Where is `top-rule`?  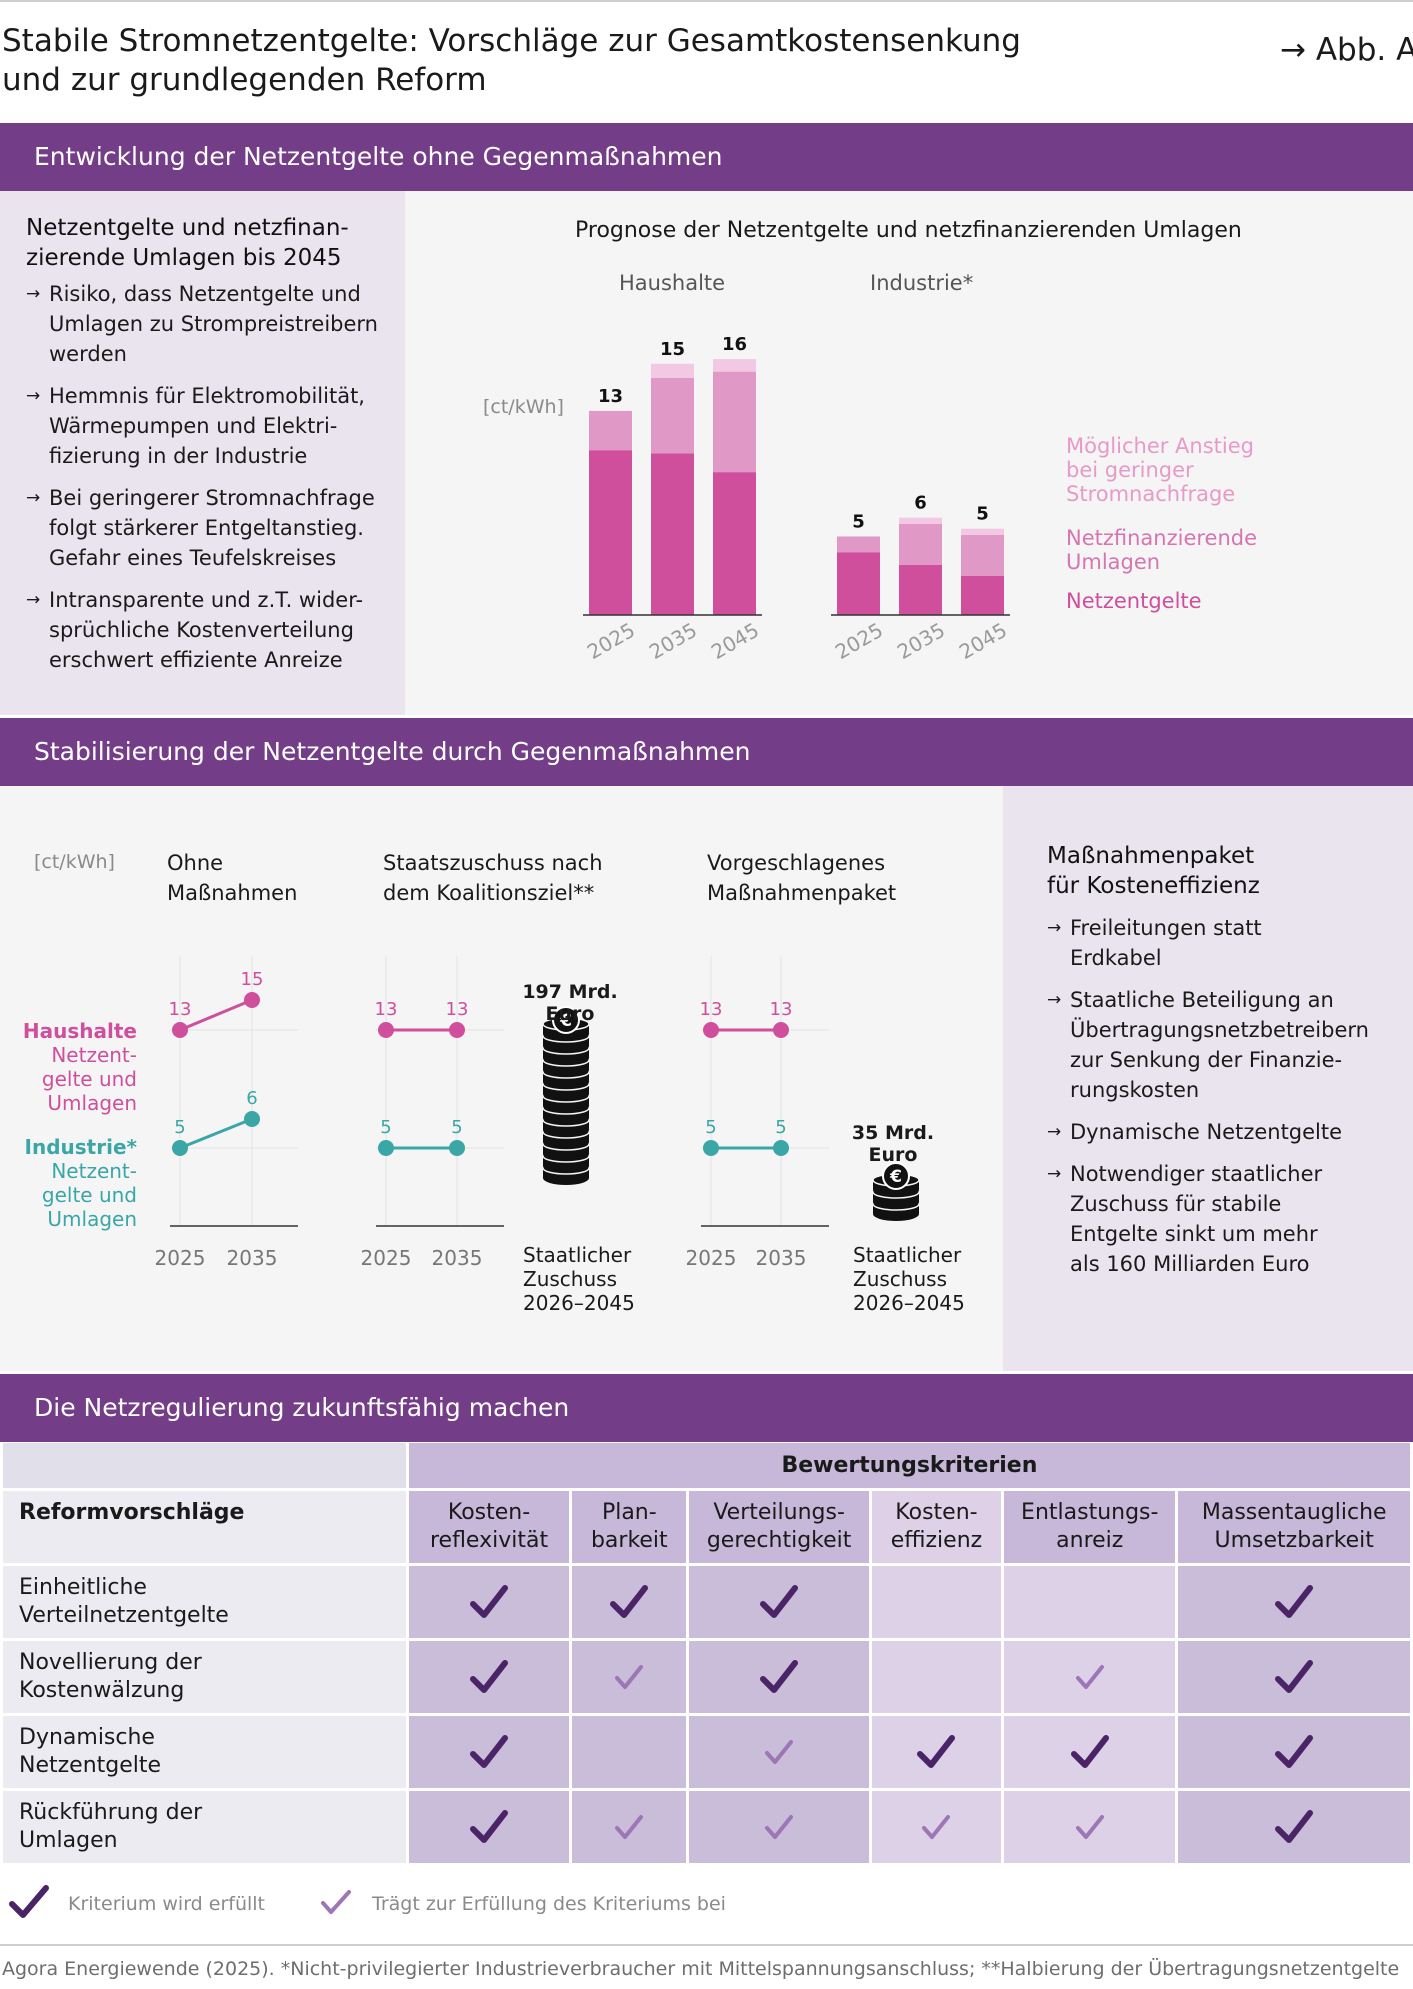
top-rule is located at coordinates (706, 1).